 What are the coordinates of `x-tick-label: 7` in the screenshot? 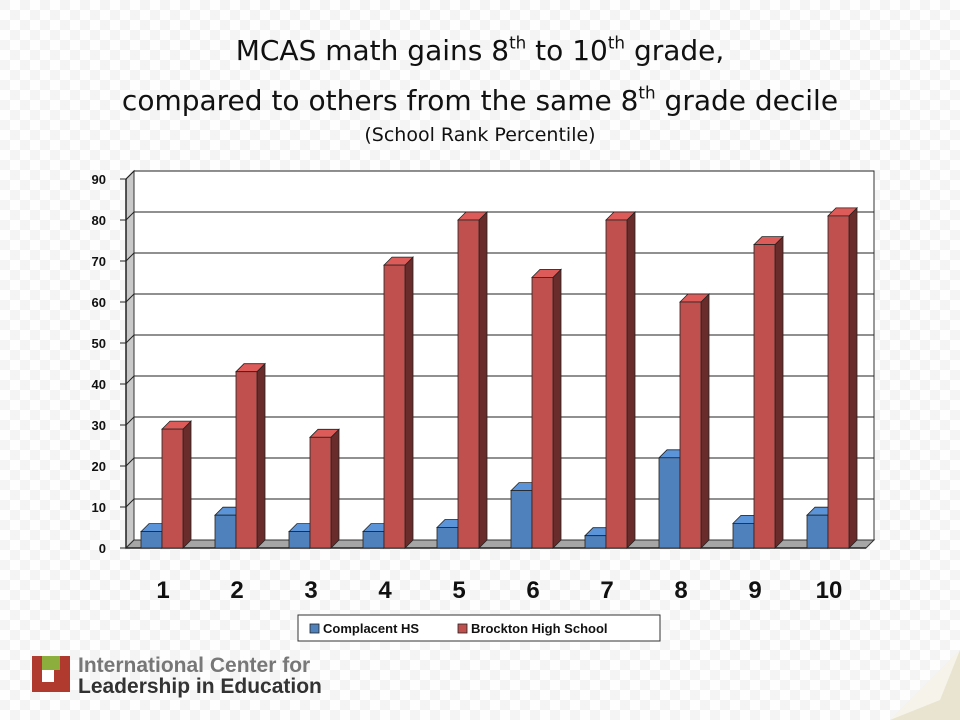 It's located at (606, 590).